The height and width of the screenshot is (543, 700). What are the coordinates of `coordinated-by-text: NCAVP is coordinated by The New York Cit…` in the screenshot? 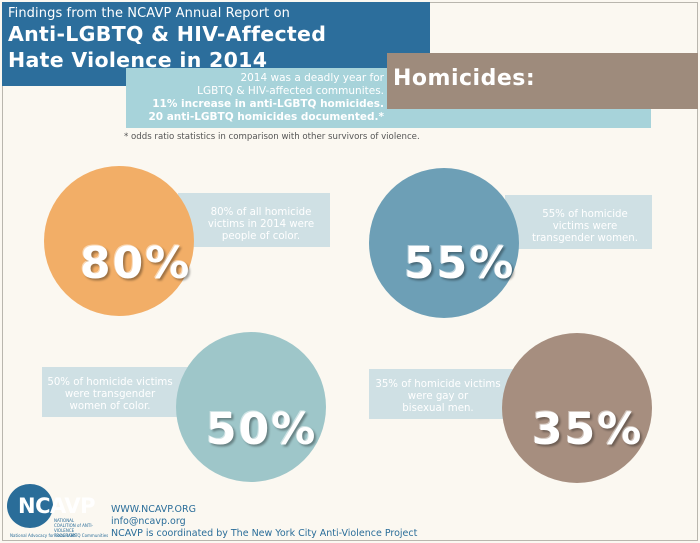 It's located at (264, 533).